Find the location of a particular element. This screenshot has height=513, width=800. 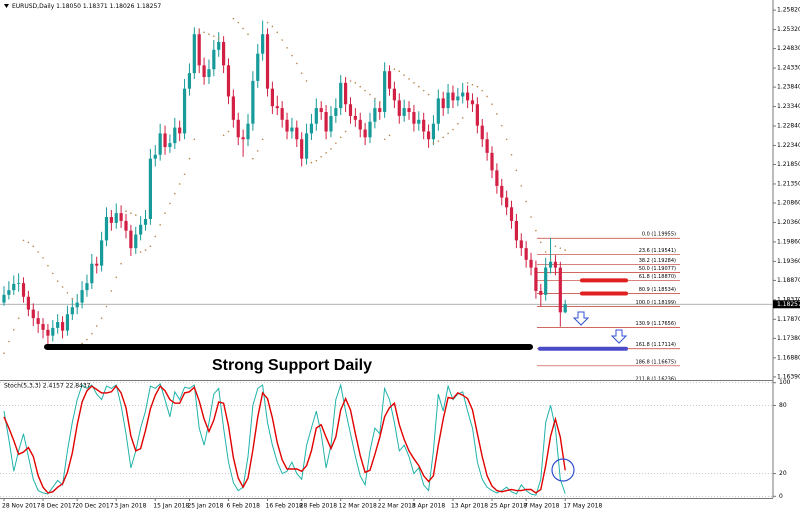

y-tick-label: 1.22340 is located at coordinates (788, 145).